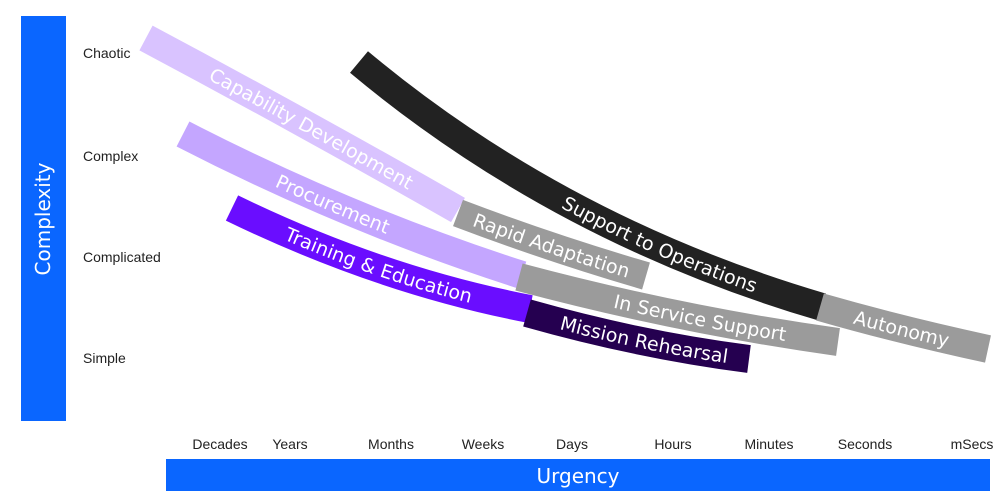 Image resolution: width=996 pixels, height=501 pixels. Describe the element at coordinates (391, 444) in the screenshot. I see `x-tick-months: Months` at that location.